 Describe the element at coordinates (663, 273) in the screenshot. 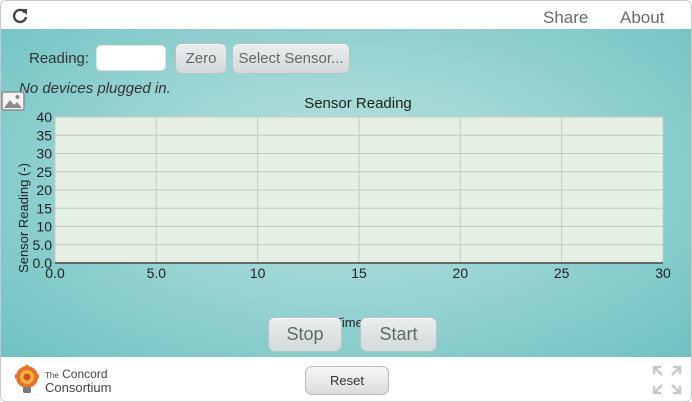

I see `x-tick-label: 30` at that location.